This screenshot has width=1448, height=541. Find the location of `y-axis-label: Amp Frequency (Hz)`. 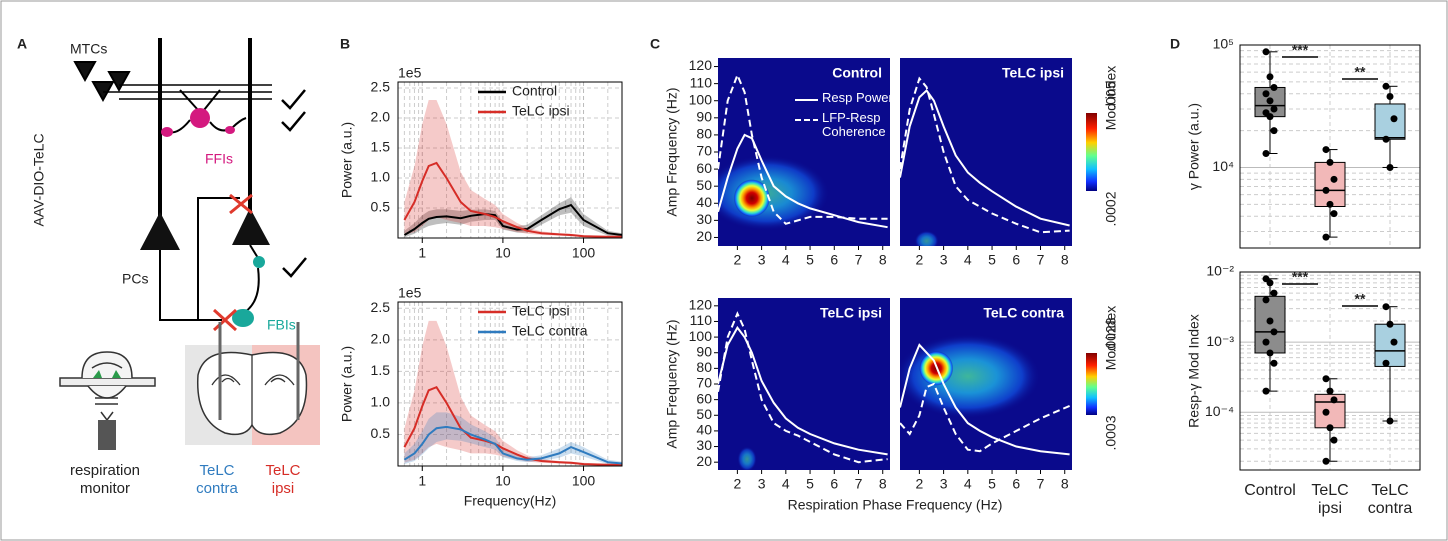

y-axis-label: Amp Frequency (Hz) is located at coordinates (672, 151).